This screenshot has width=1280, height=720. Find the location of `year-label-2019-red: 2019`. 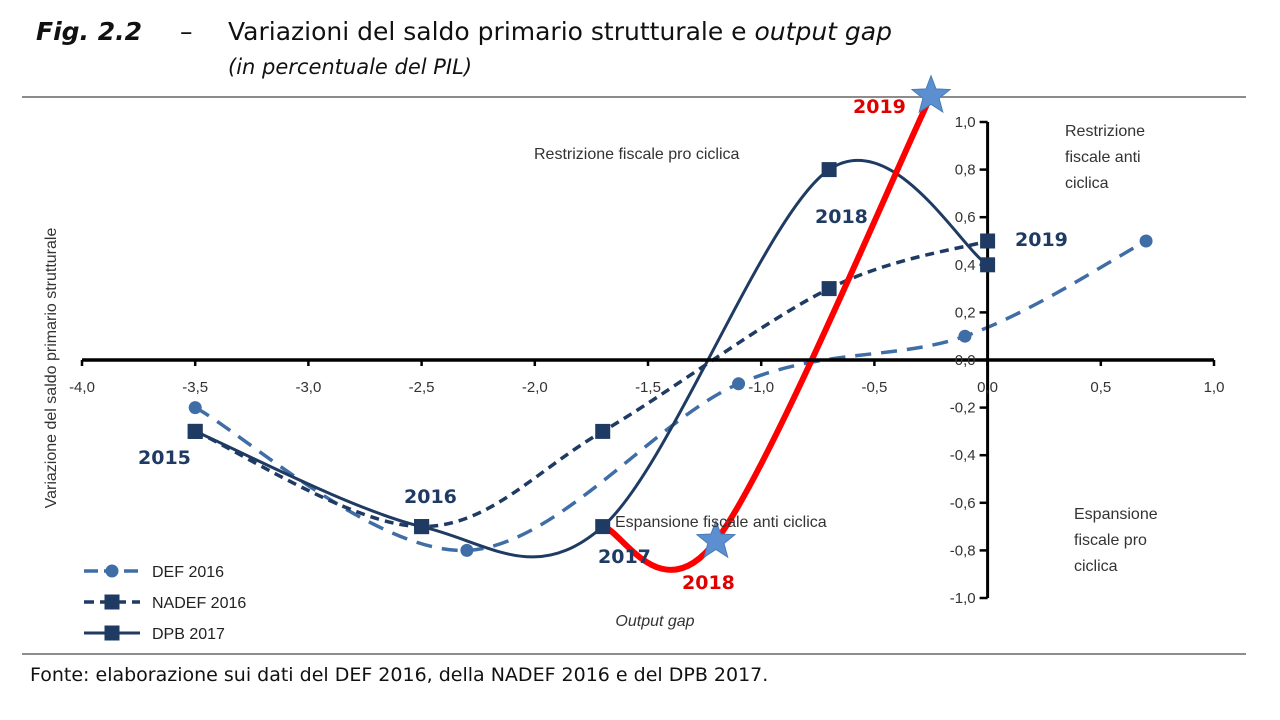

year-label-2019-red: 2019 is located at coordinates (879, 107).